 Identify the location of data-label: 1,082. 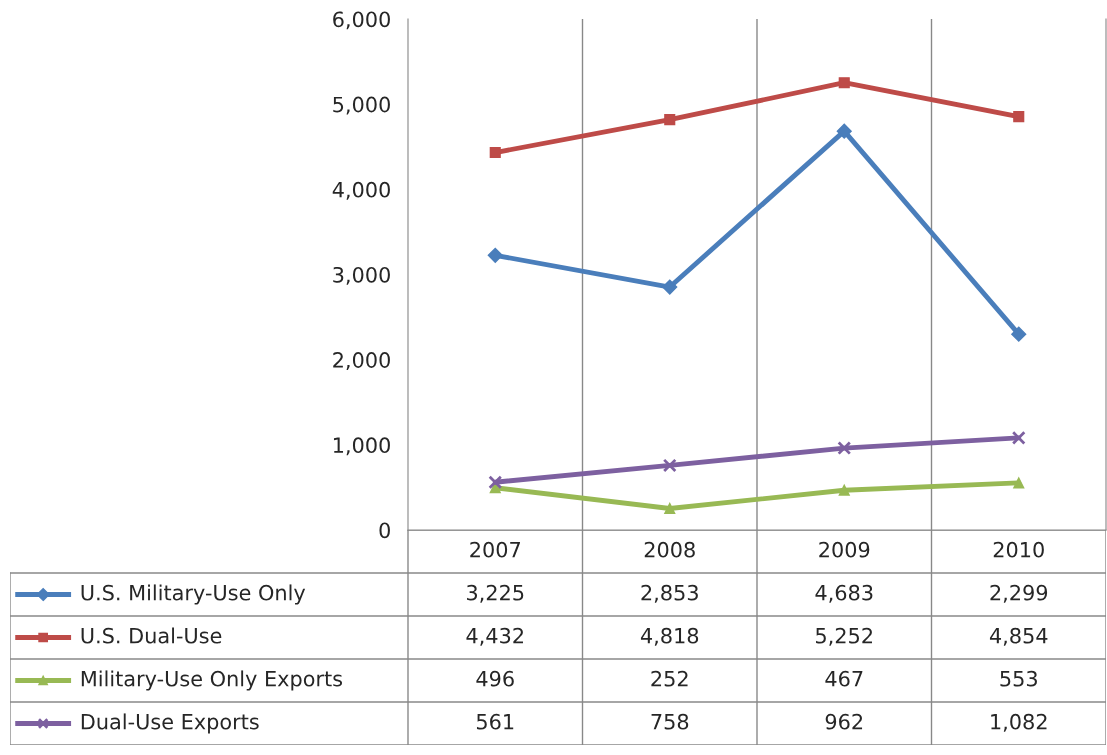
(1019, 722).